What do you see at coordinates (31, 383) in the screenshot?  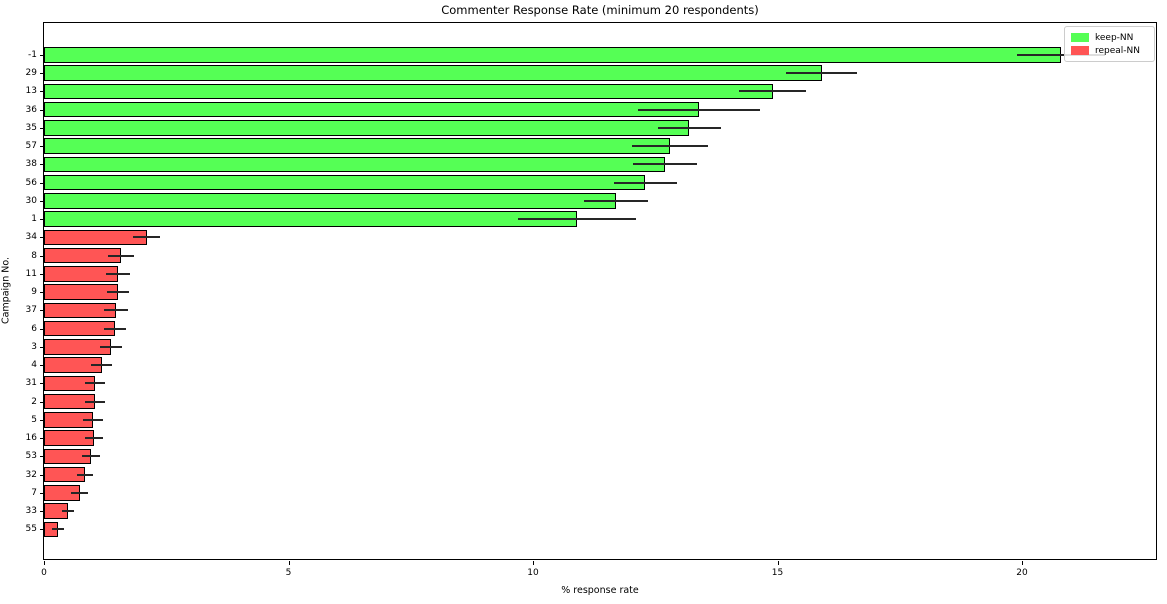 I see `y-tick-label-31: 31` at bounding box center [31, 383].